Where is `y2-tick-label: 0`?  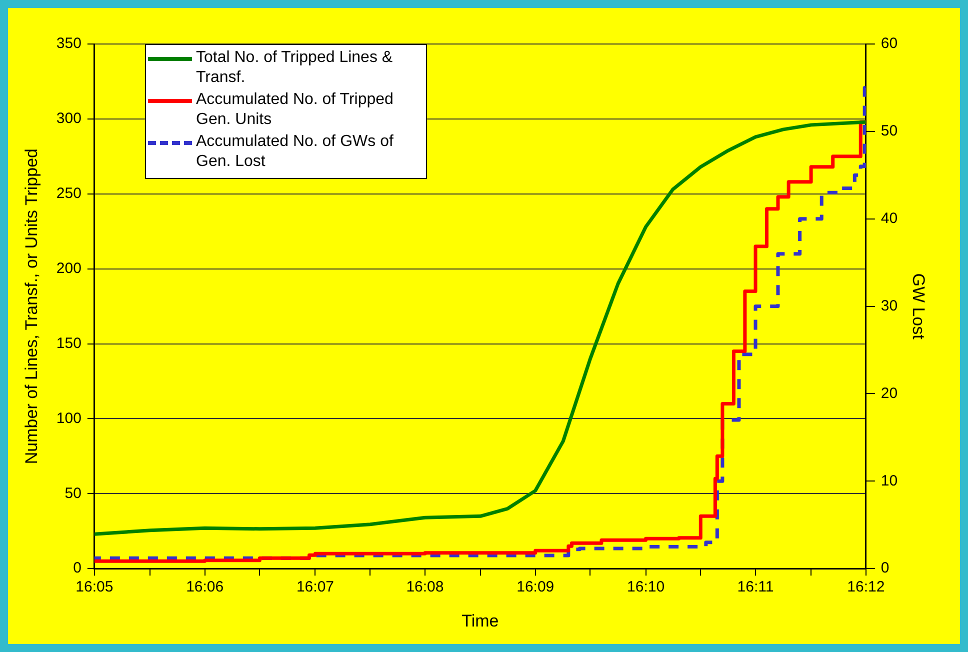 y2-tick-label: 0 is located at coordinates (885, 568).